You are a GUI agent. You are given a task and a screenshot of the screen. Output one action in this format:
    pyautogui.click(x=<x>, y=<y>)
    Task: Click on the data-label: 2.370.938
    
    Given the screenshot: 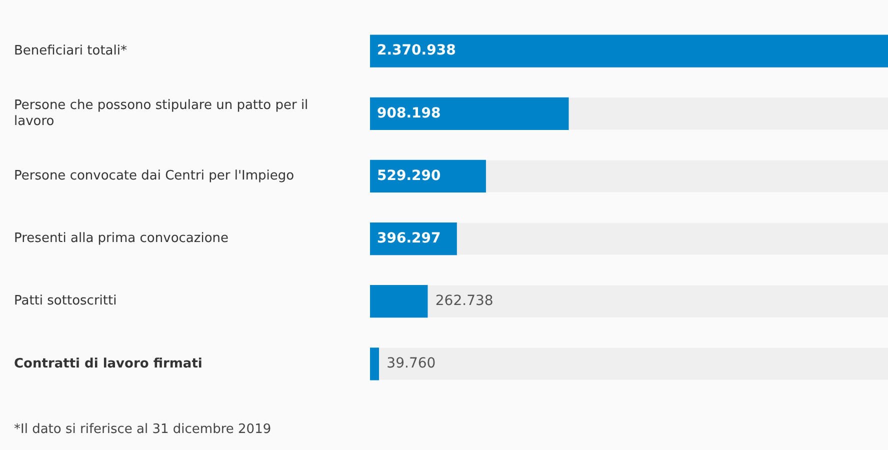 What is the action you would take?
    pyautogui.click(x=416, y=50)
    